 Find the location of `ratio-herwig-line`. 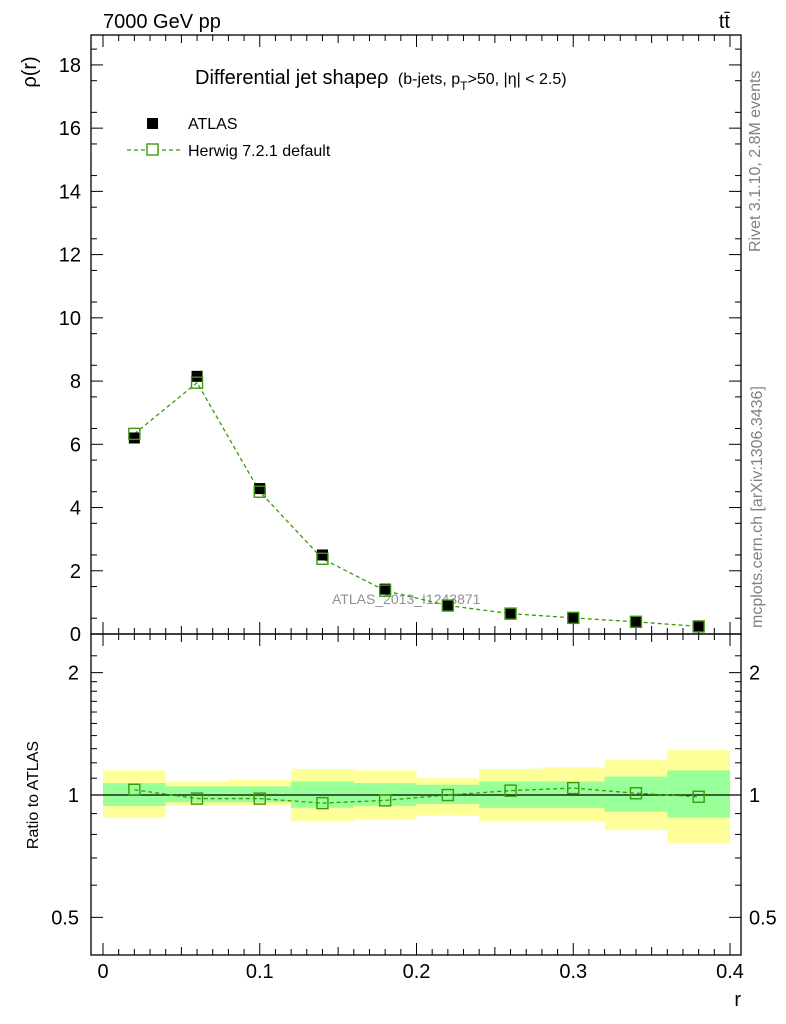

ratio-herwig-line is located at coordinates (416, 795).